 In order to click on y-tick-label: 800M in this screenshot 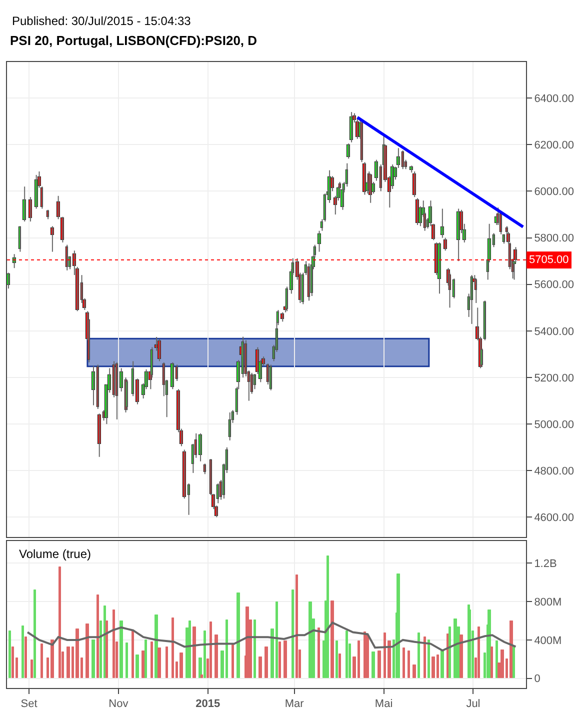, I will do `click(548, 602)`.